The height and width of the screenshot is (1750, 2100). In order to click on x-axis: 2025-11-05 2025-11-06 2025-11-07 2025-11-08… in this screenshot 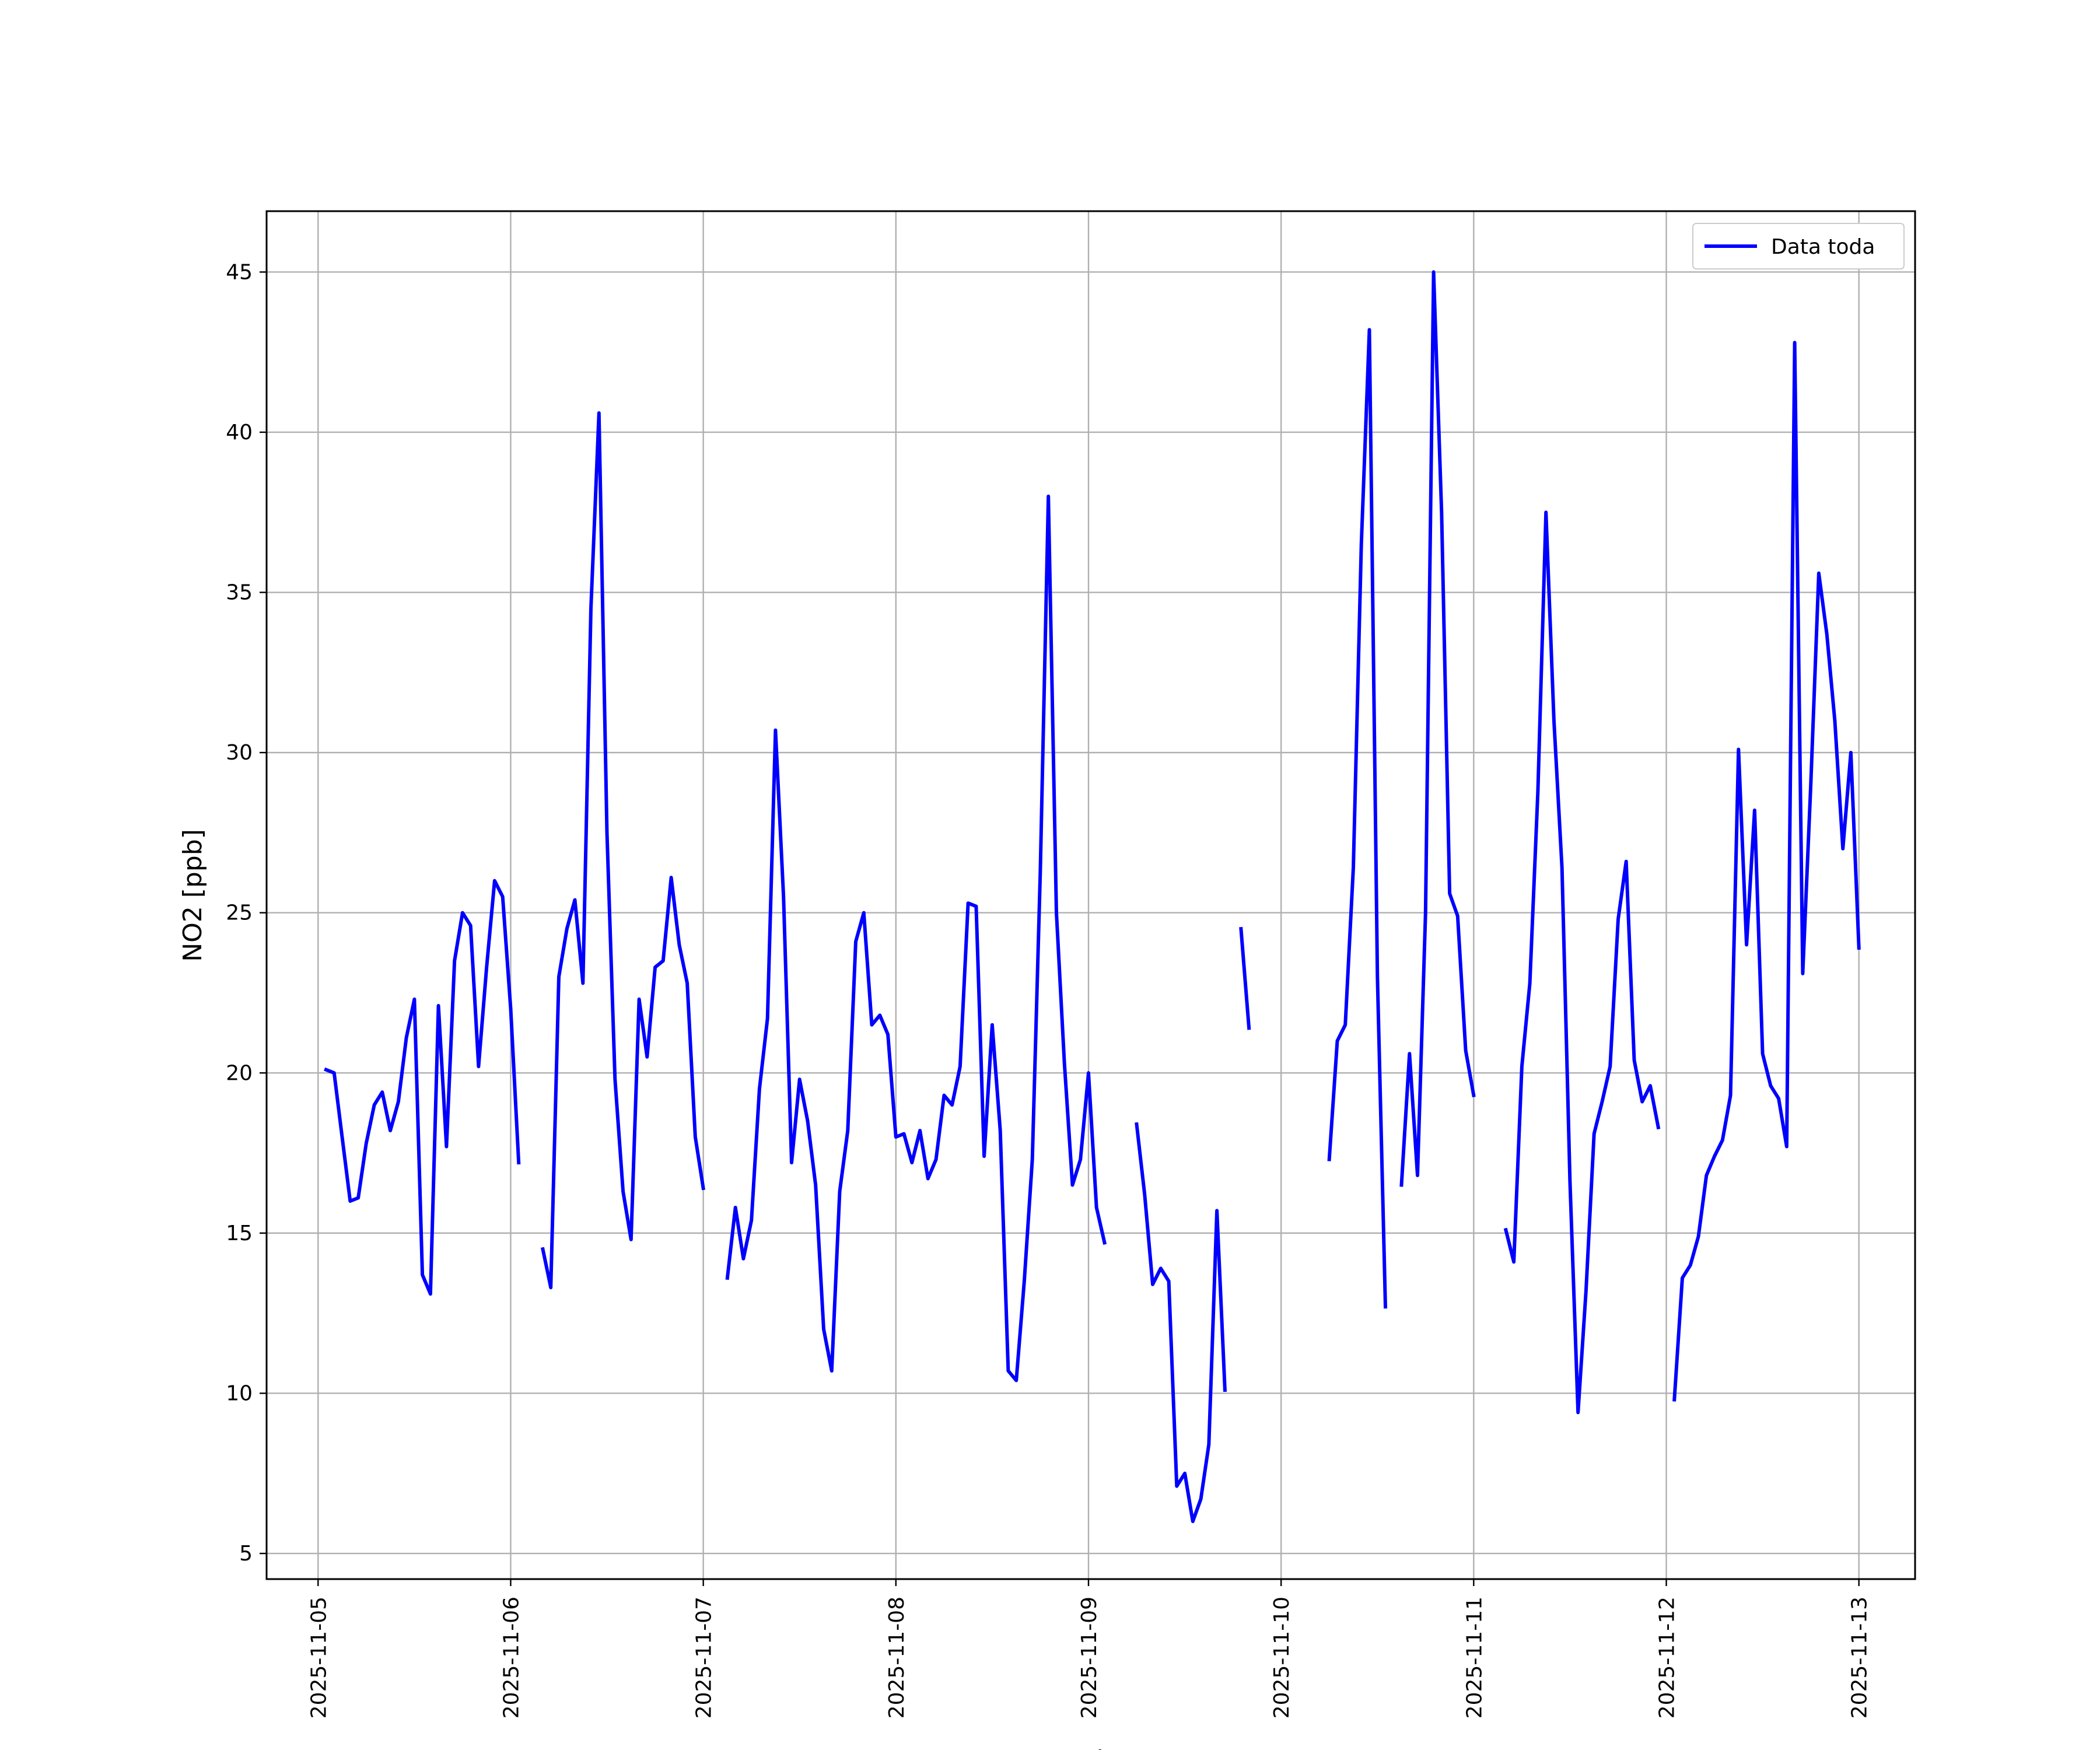, I will do `click(1089, 1648)`.